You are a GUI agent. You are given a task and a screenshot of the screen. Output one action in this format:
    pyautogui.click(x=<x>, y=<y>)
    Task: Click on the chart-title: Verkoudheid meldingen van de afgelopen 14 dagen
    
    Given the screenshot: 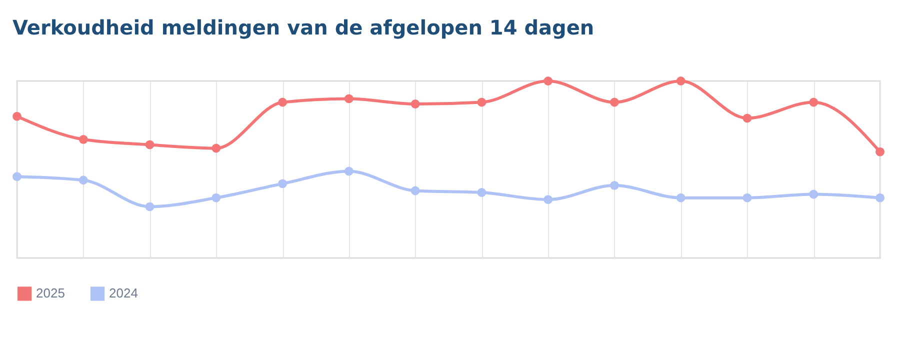 What is the action you would take?
    pyautogui.click(x=303, y=28)
    